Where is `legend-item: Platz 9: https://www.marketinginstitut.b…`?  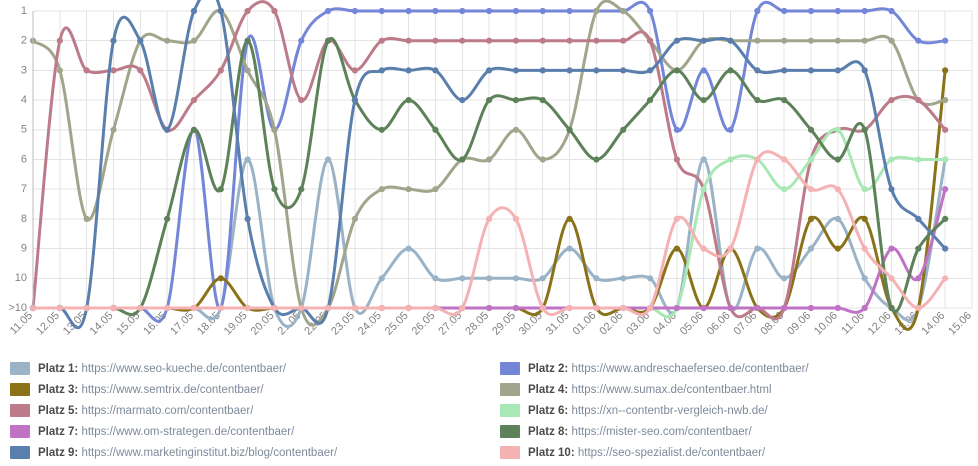
legend-item: Platz 9: https://www.marketinginstitut.b… is located at coordinates (250, 452).